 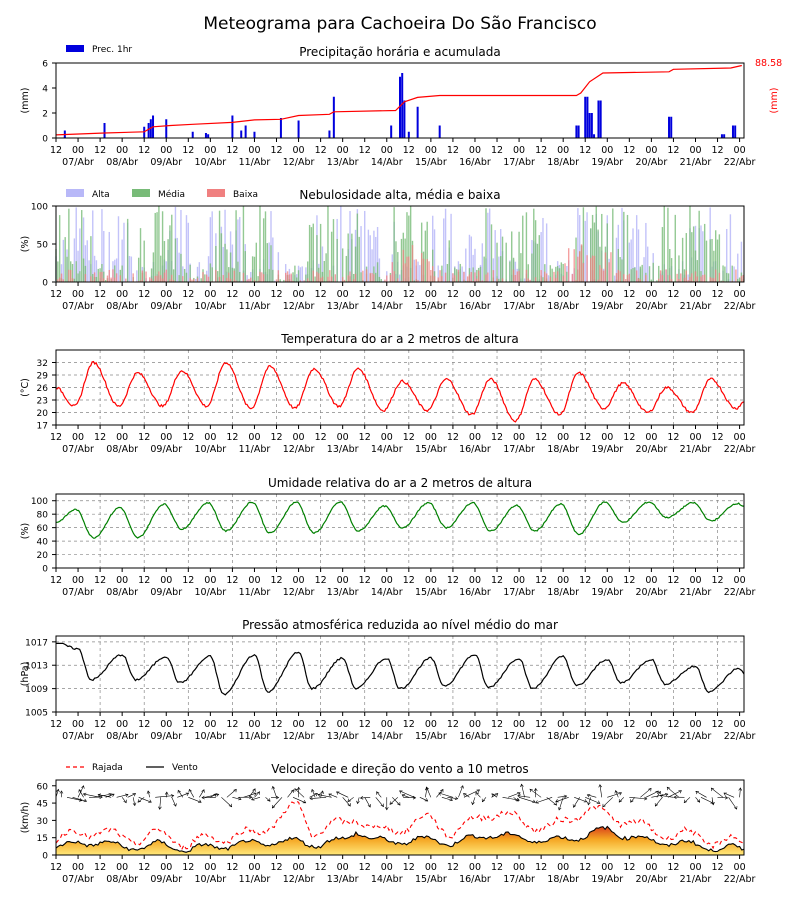 I want to click on temperature-line, so click(x=400, y=391).